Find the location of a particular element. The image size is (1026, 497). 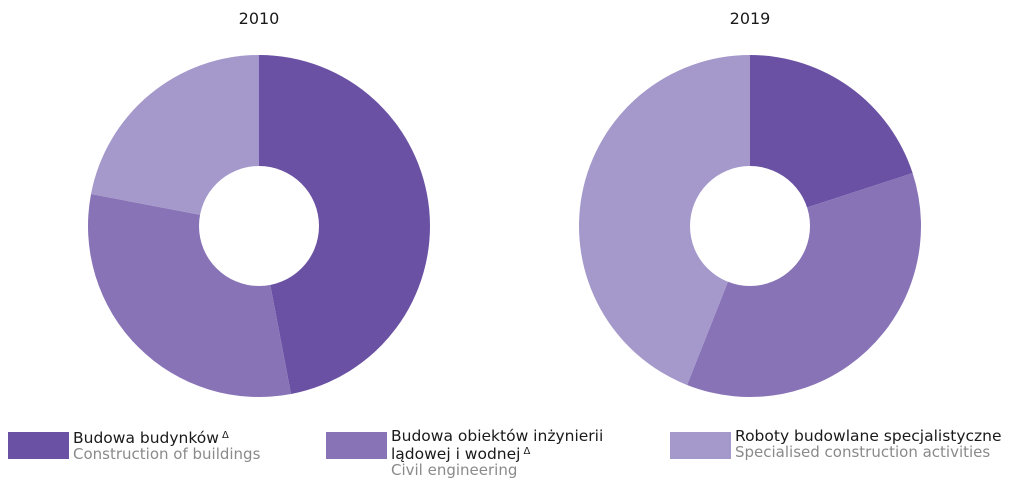

donut-hole-2019 is located at coordinates (750, 226).